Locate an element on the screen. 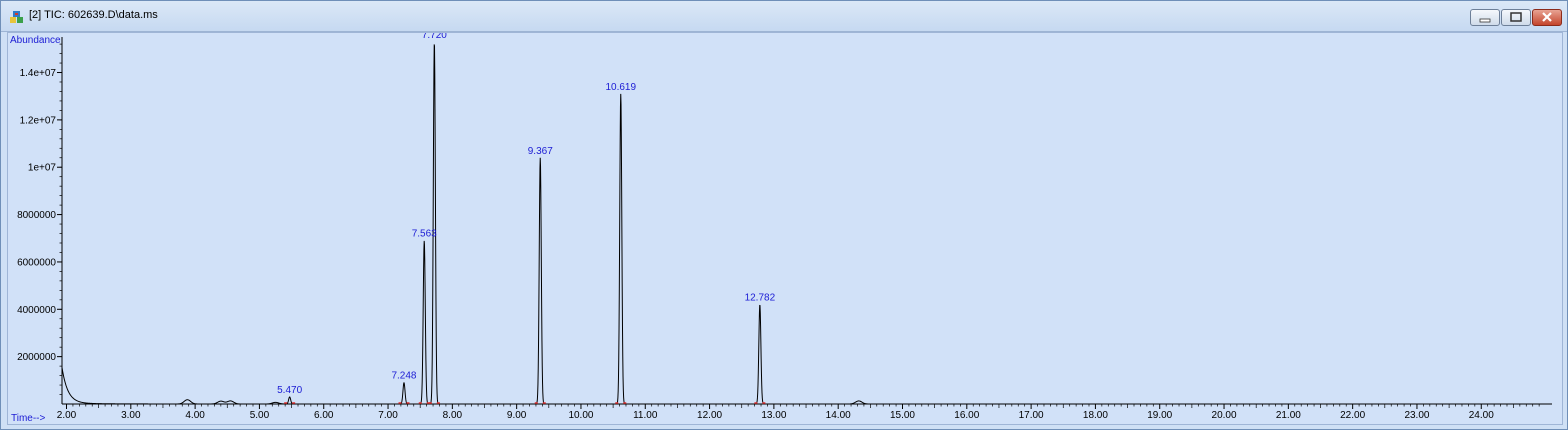  x-tick-label: 8.00 is located at coordinates (453, 415).